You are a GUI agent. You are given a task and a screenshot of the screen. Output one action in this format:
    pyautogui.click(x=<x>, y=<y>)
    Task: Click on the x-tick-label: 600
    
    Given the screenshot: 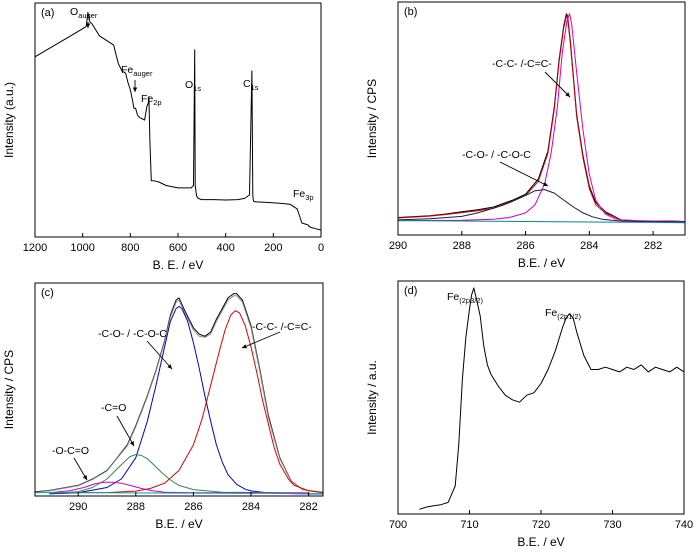 What is the action you would take?
    pyautogui.click(x=178, y=248)
    